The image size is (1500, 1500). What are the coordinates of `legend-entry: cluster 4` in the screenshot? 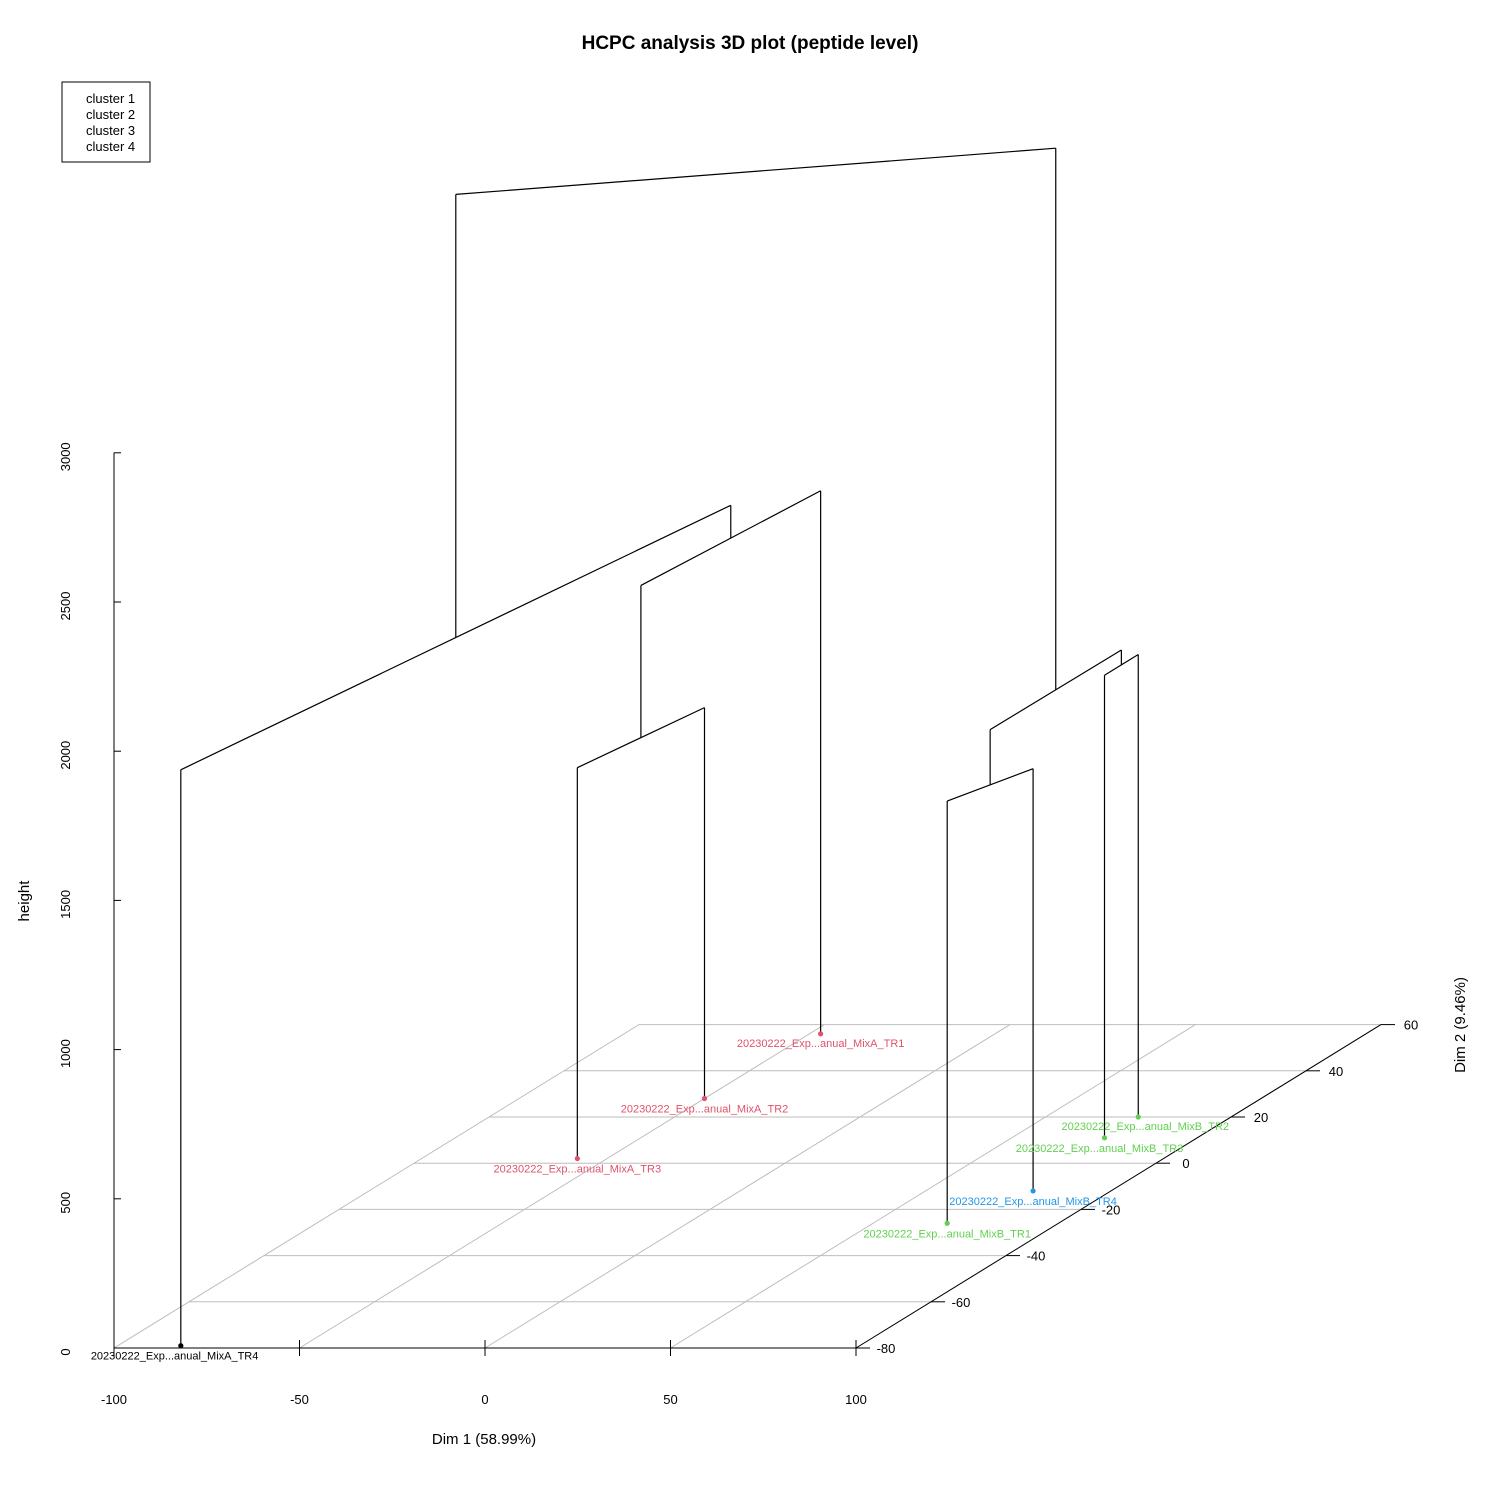 It's located at (110, 146).